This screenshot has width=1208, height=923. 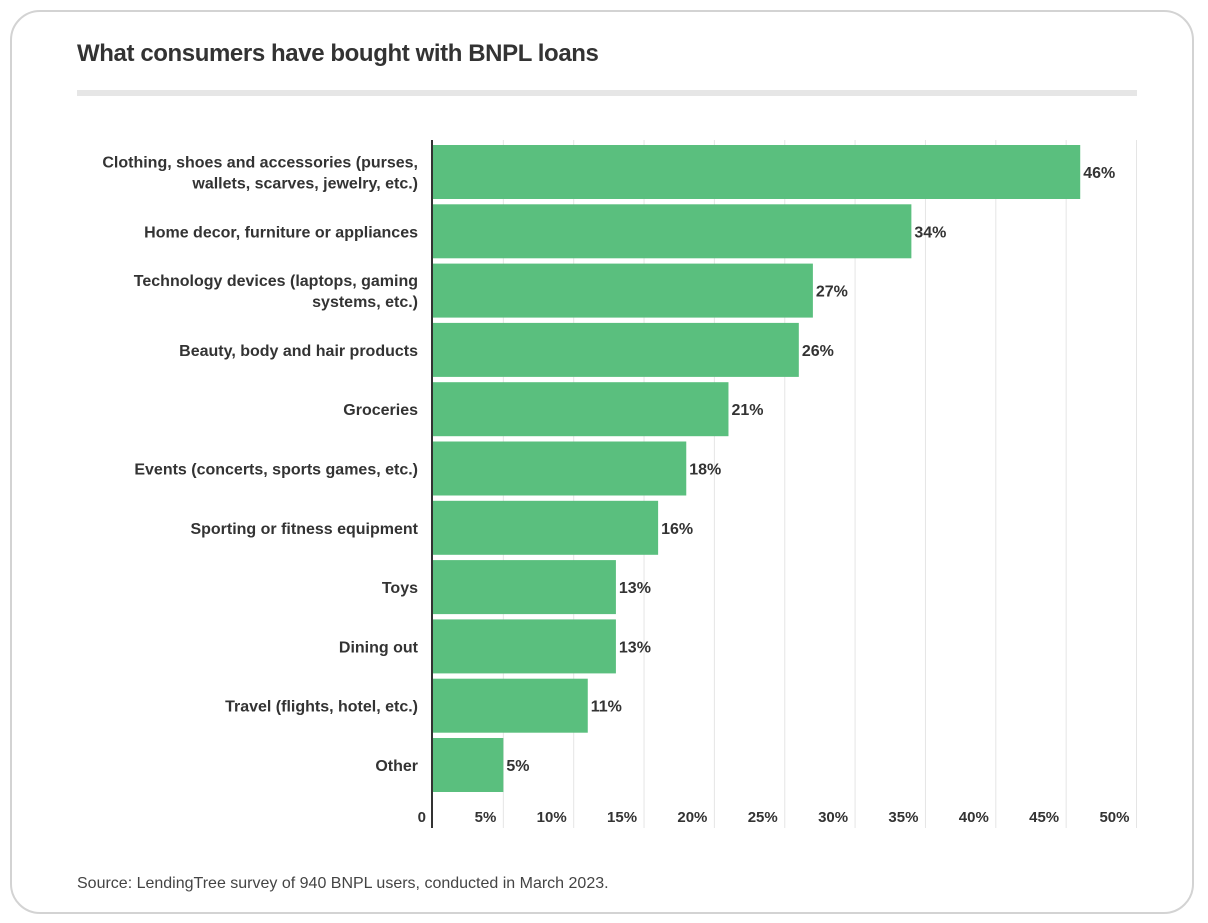 What do you see at coordinates (622, 817) in the screenshot?
I see `x-tick-label: 15%` at bounding box center [622, 817].